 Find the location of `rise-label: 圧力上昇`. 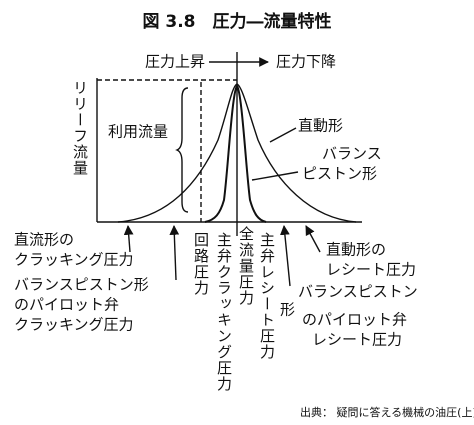

rise-label: 圧力上昇 is located at coordinates (175, 62).